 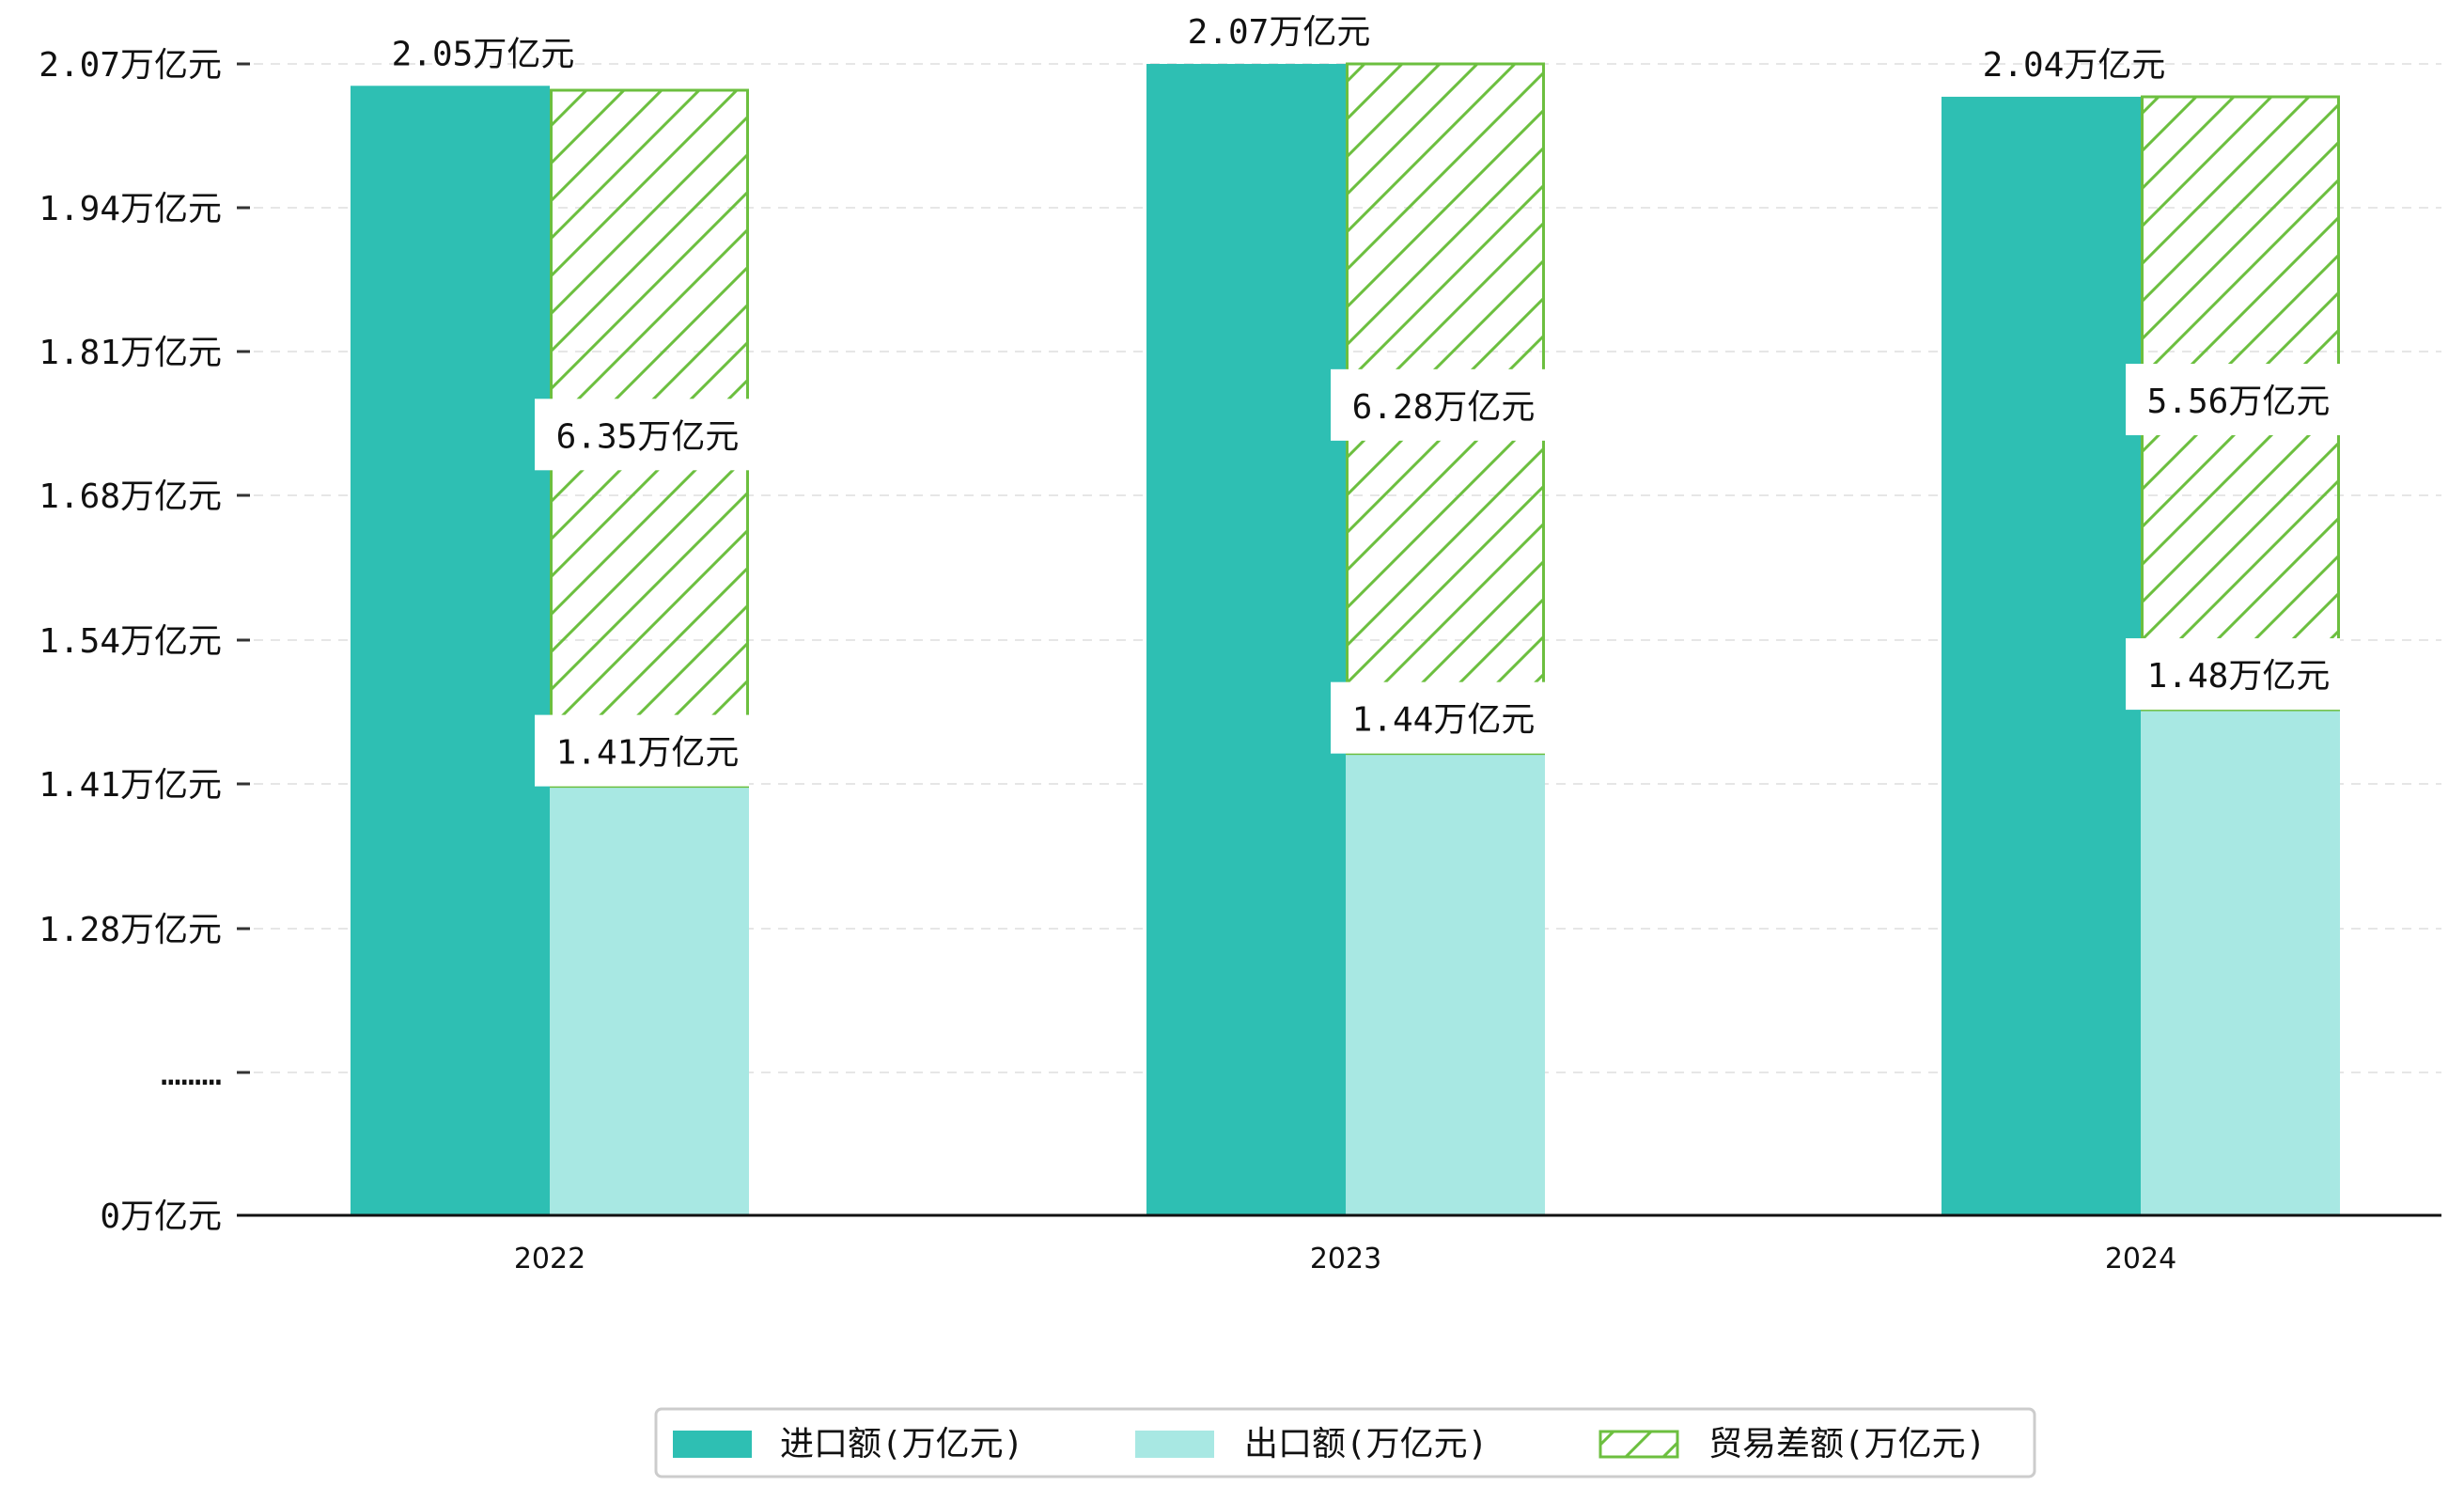 What do you see at coordinates (1444, 720) in the screenshot?
I see `export-value-label: 1.44万亿元` at bounding box center [1444, 720].